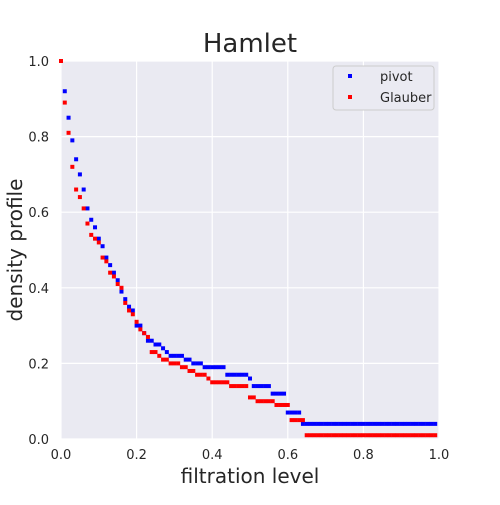 The image size is (500, 505). I want to click on y-tick-label: 1.0, so click(38, 62).